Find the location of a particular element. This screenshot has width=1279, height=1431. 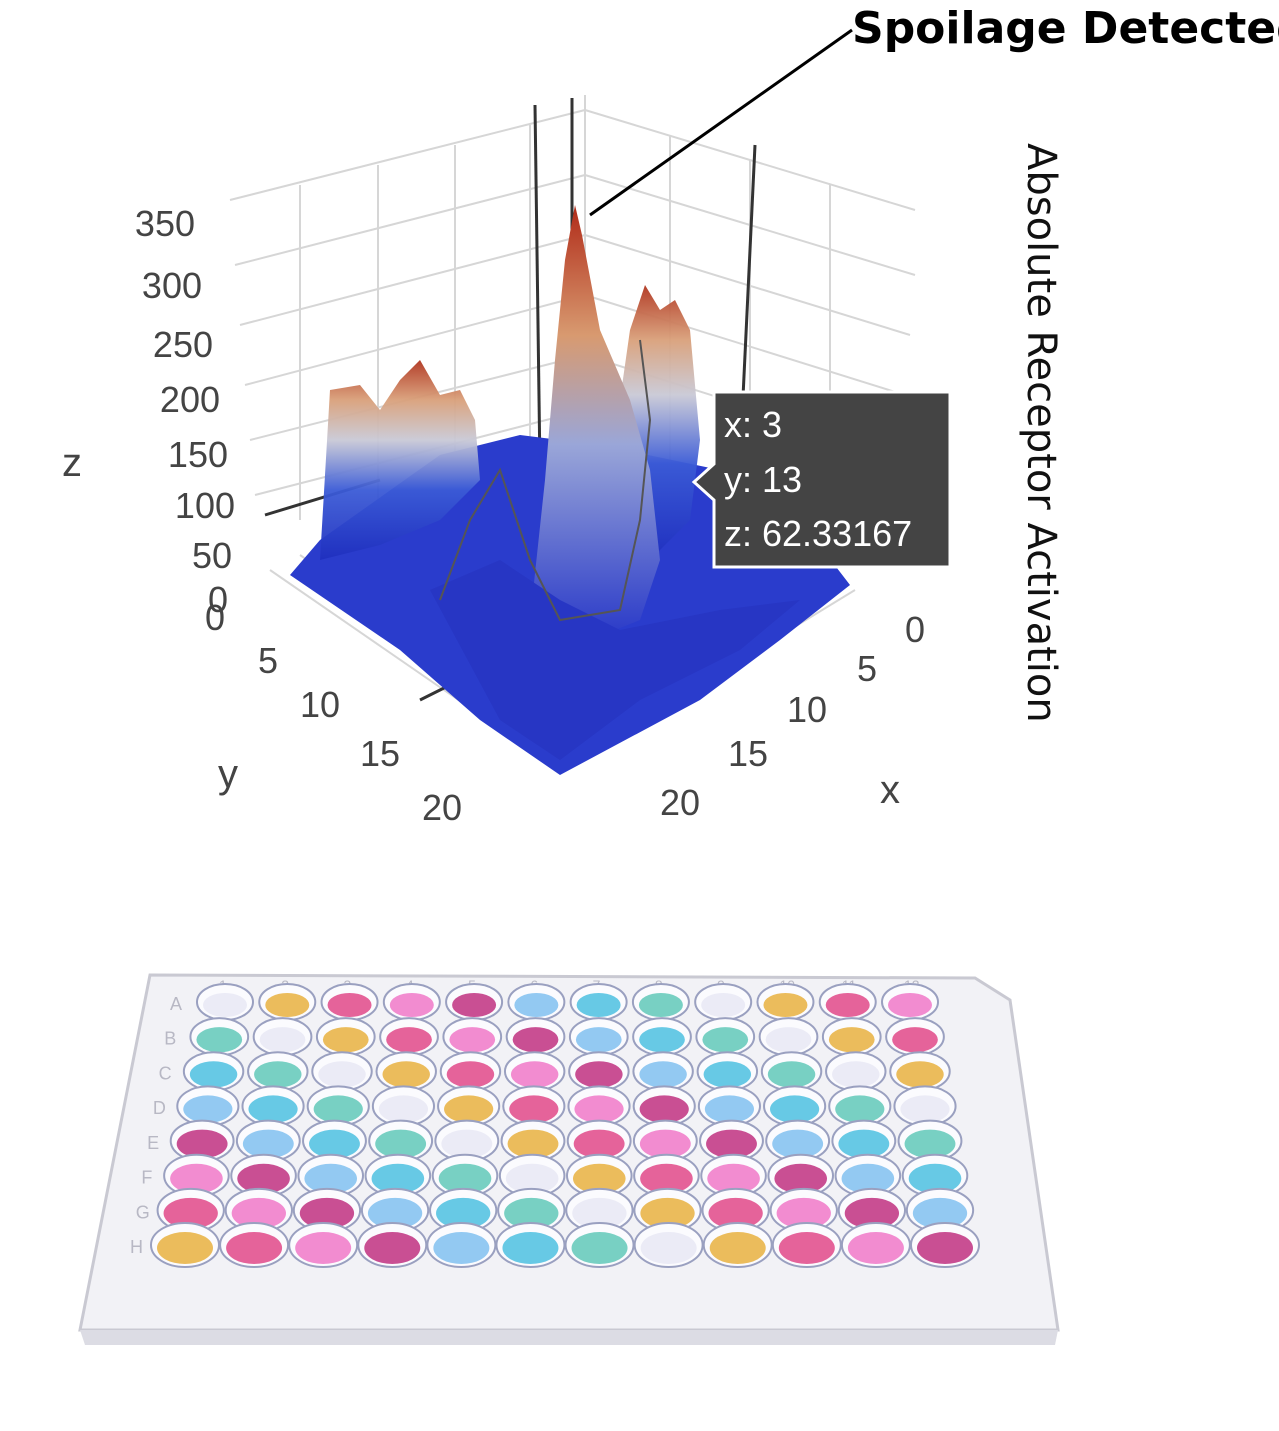

plate-lip is located at coordinates (569, 1337).